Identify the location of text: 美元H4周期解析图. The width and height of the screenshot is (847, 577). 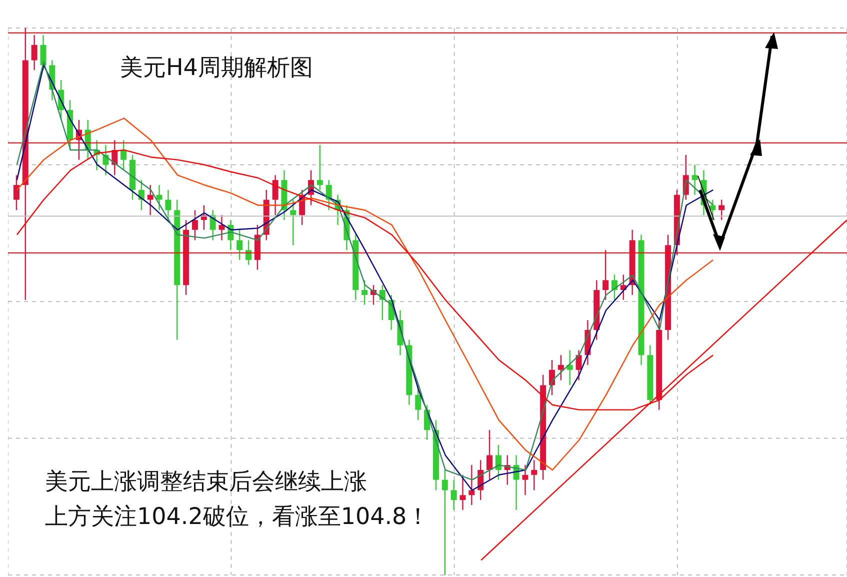
(216, 68).